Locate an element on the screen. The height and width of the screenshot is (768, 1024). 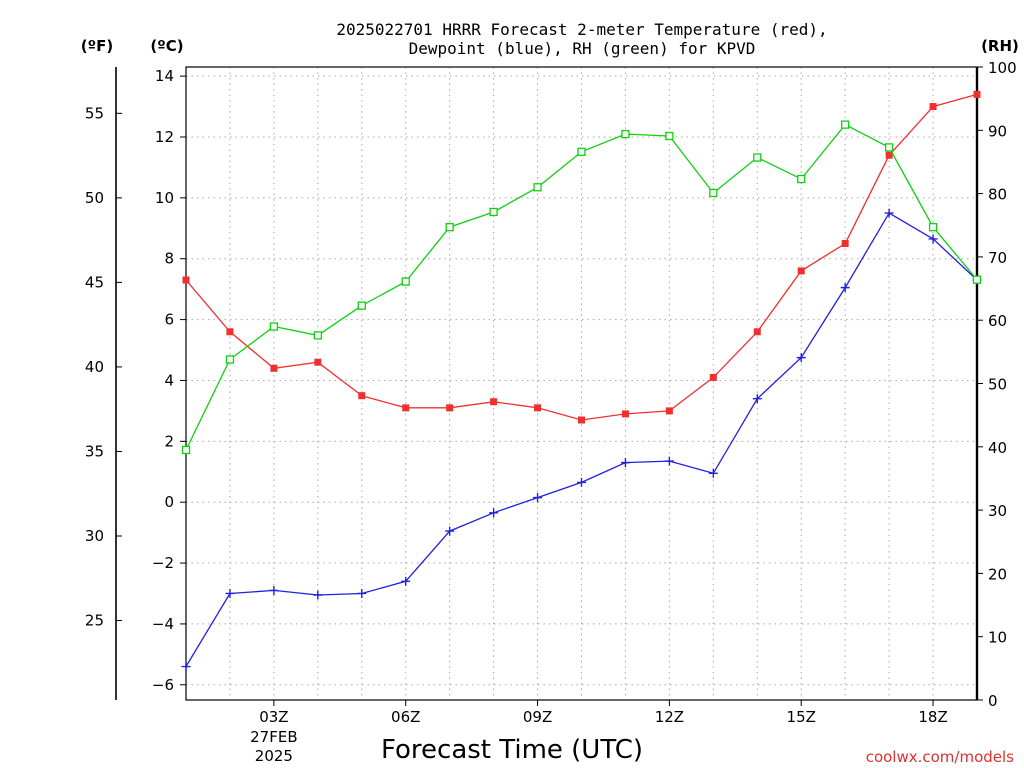
fahrenheit-axis: 55 50 45 40 35 30 25 is located at coordinates (103, 367).